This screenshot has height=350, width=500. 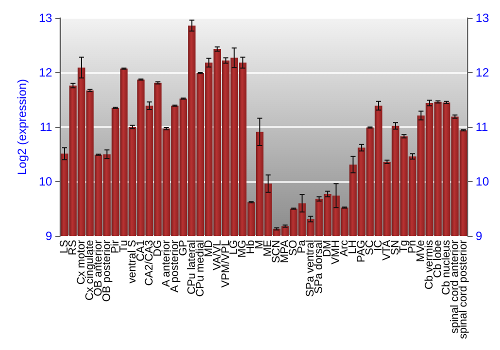 I want to click on x-tick-label: spinal cord posterior, so click(x=463, y=290).